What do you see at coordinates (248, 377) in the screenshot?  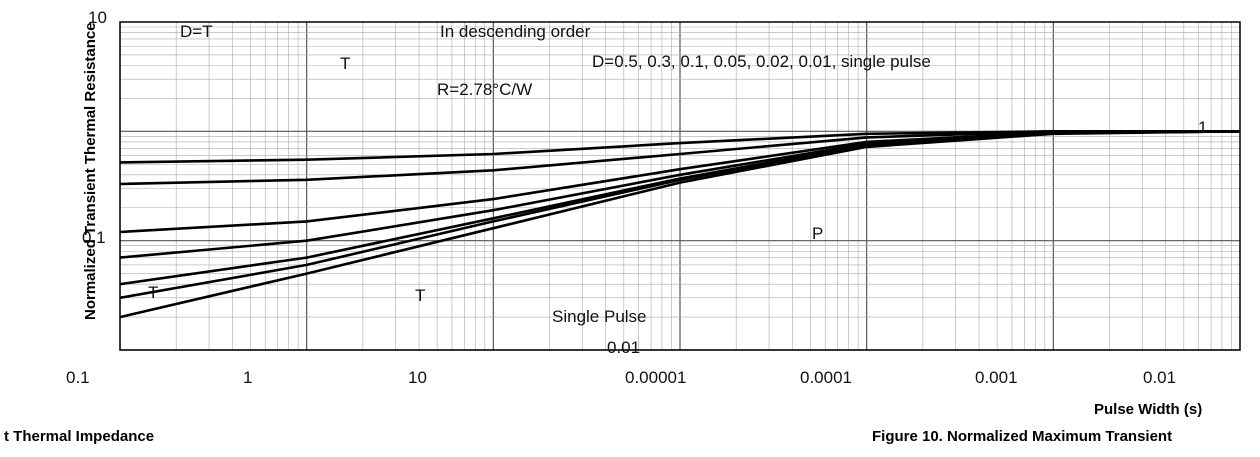 I see `x-tick-1: 1` at bounding box center [248, 377].